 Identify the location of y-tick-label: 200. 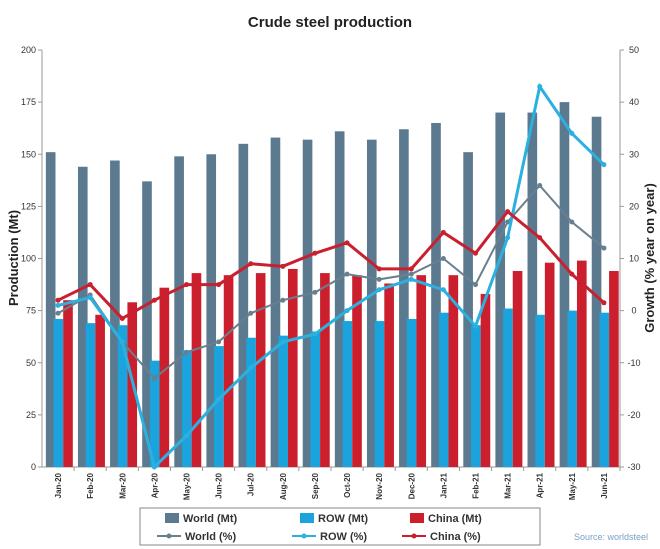
(28, 50).